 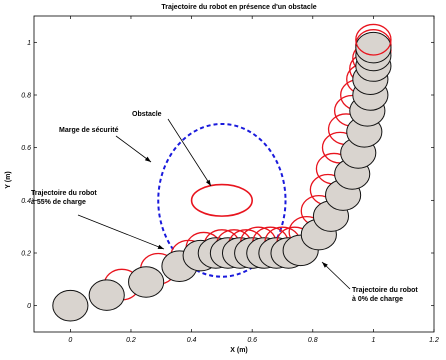 I want to click on y-tick-label: 1, so click(x=29, y=43).